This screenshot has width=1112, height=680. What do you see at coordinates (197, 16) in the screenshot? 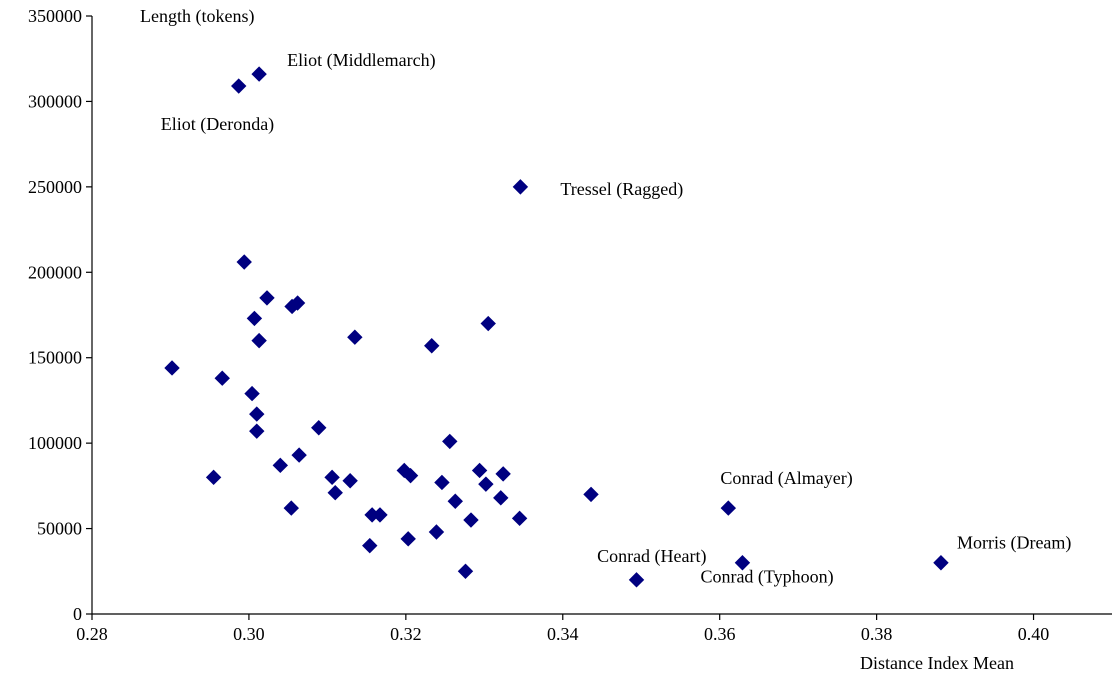
I see `y-axis-title: Length (tokens)` at bounding box center [197, 16].